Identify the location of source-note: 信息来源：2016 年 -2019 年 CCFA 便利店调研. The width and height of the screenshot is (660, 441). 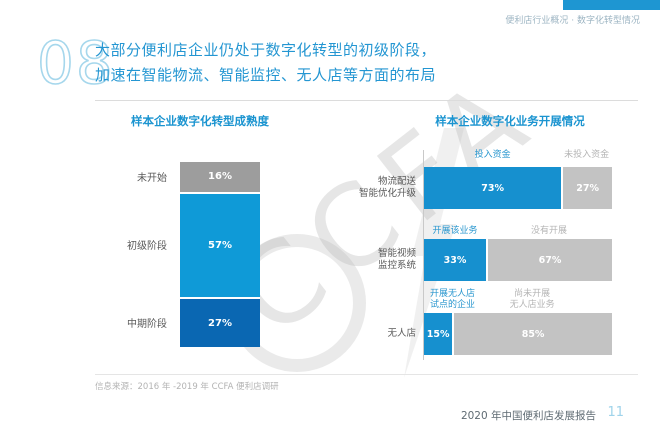
(187, 387).